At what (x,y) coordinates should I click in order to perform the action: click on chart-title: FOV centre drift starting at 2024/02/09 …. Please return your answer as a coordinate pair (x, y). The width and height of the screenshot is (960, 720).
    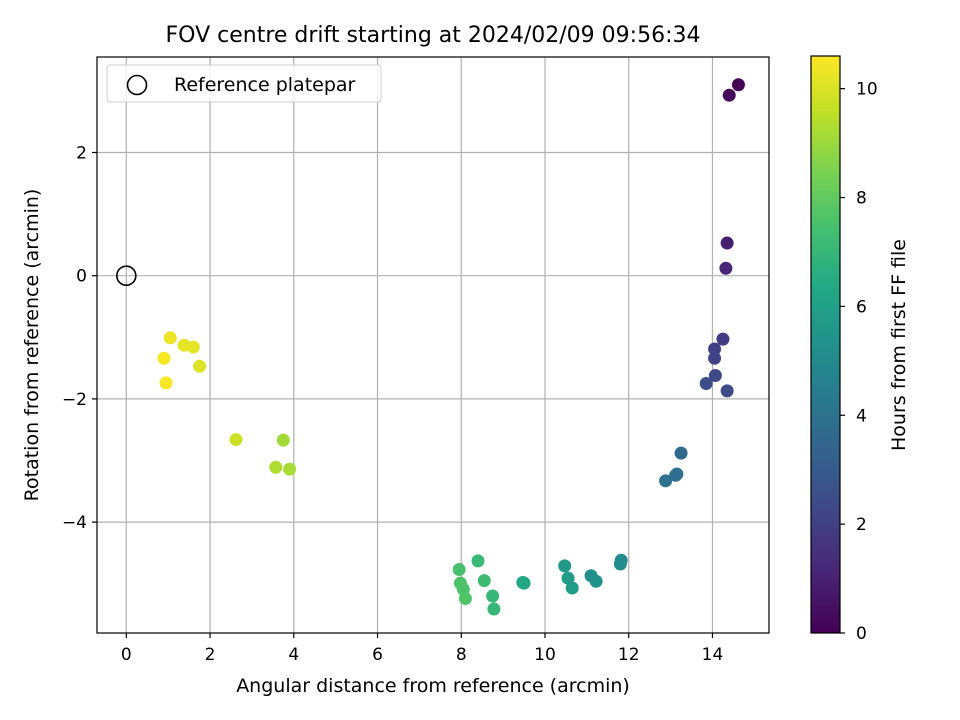
    Looking at the image, I should click on (433, 35).